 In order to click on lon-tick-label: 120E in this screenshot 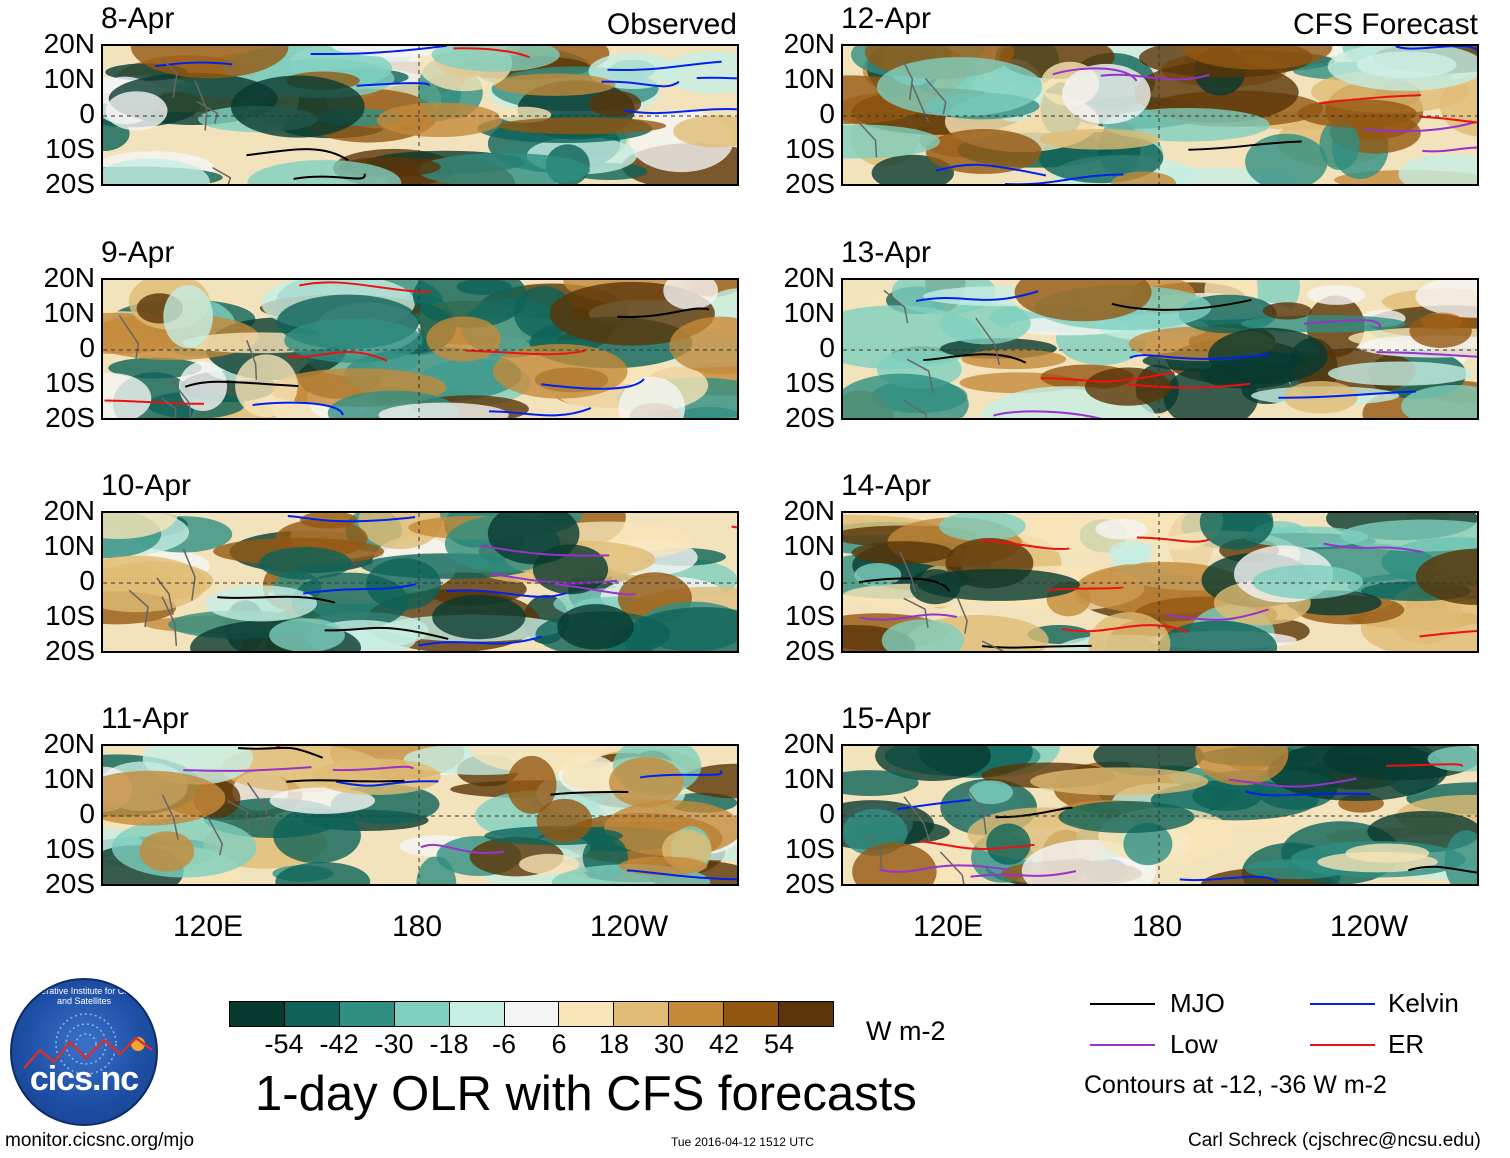, I will do `click(948, 926)`.